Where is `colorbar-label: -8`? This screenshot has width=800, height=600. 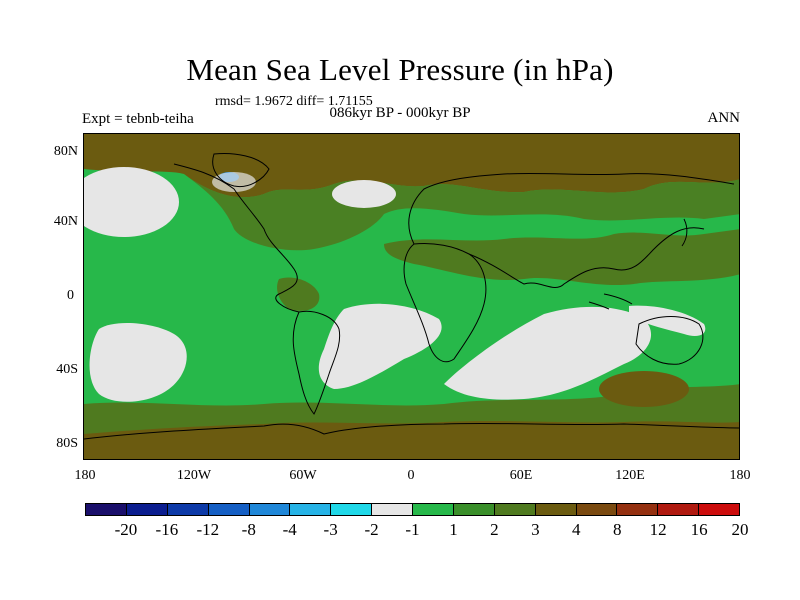
colorbar-label: -8 is located at coordinates (248, 529).